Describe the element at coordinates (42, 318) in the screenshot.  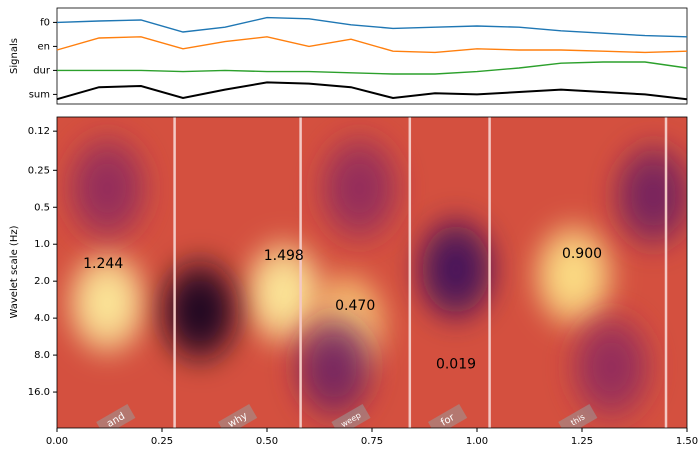
I see `y-tick-label: 4.0` at that location.